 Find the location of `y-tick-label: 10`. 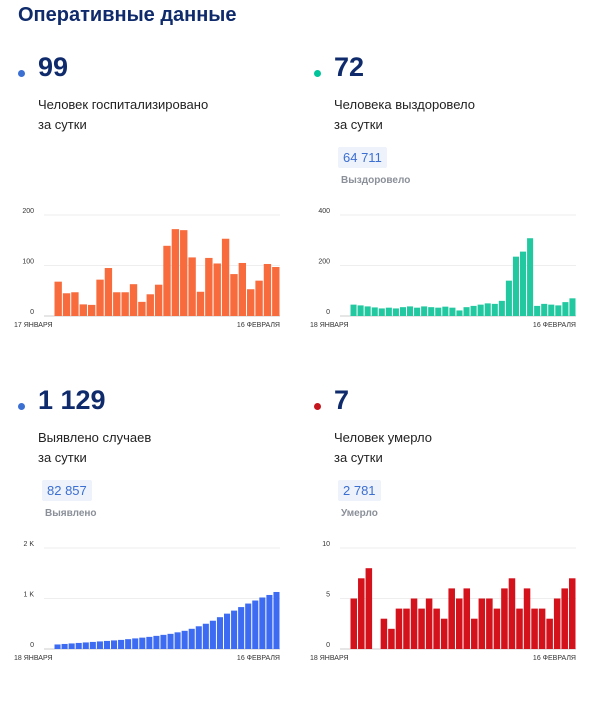

y-tick-label: 10 is located at coordinates (326, 544).